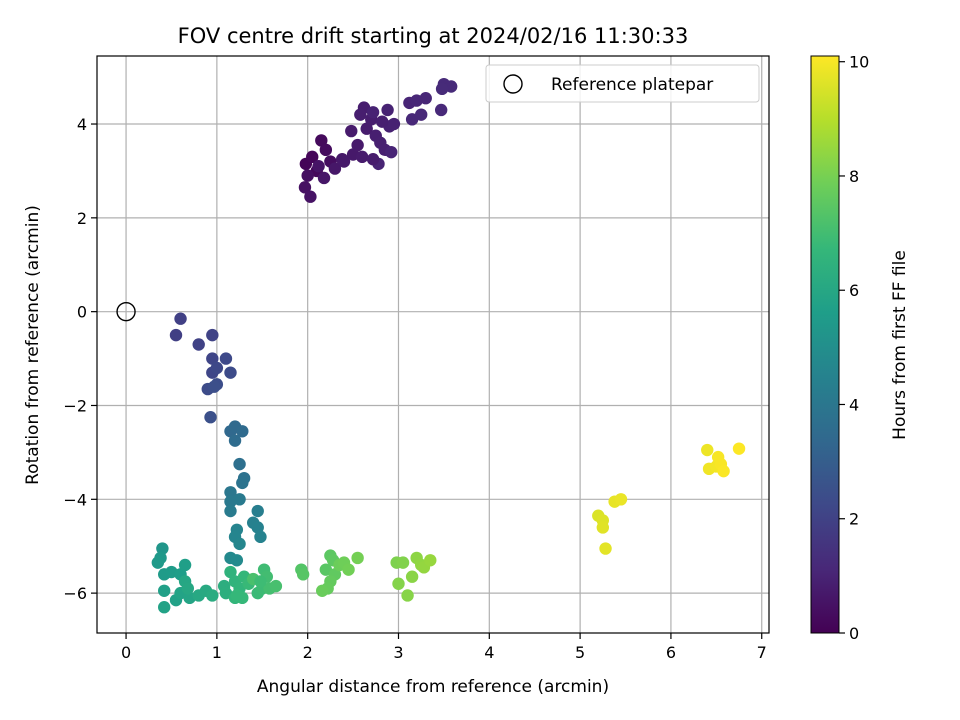  I want to click on colorbar-tick-label: 10, so click(859, 62).